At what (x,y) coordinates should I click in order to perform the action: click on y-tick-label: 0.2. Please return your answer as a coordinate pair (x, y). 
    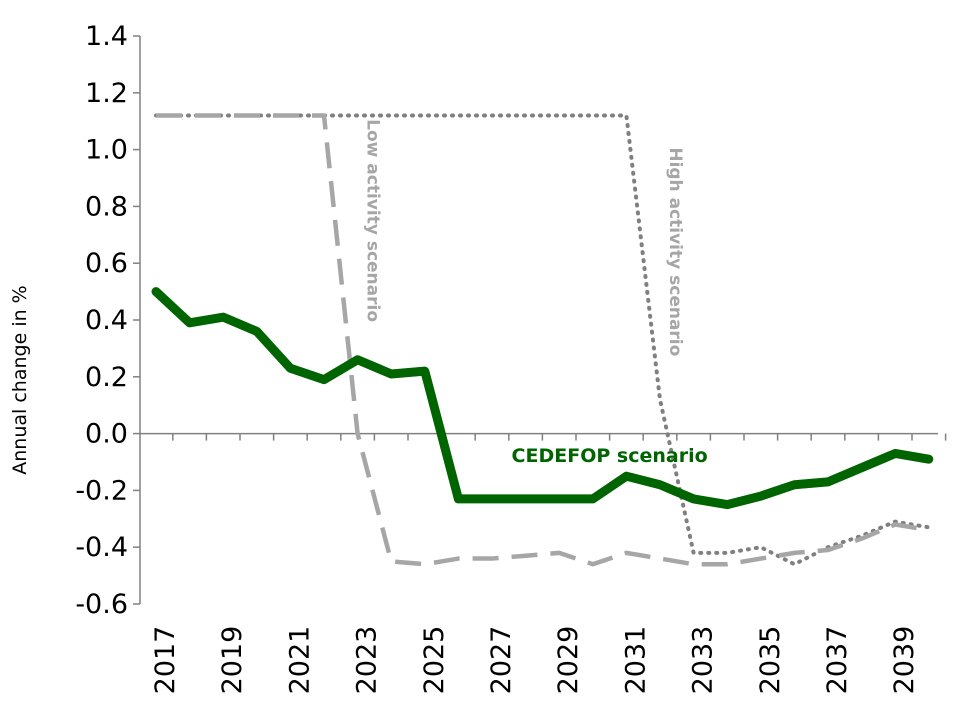
    Looking at the image, I should click on (106, 377).